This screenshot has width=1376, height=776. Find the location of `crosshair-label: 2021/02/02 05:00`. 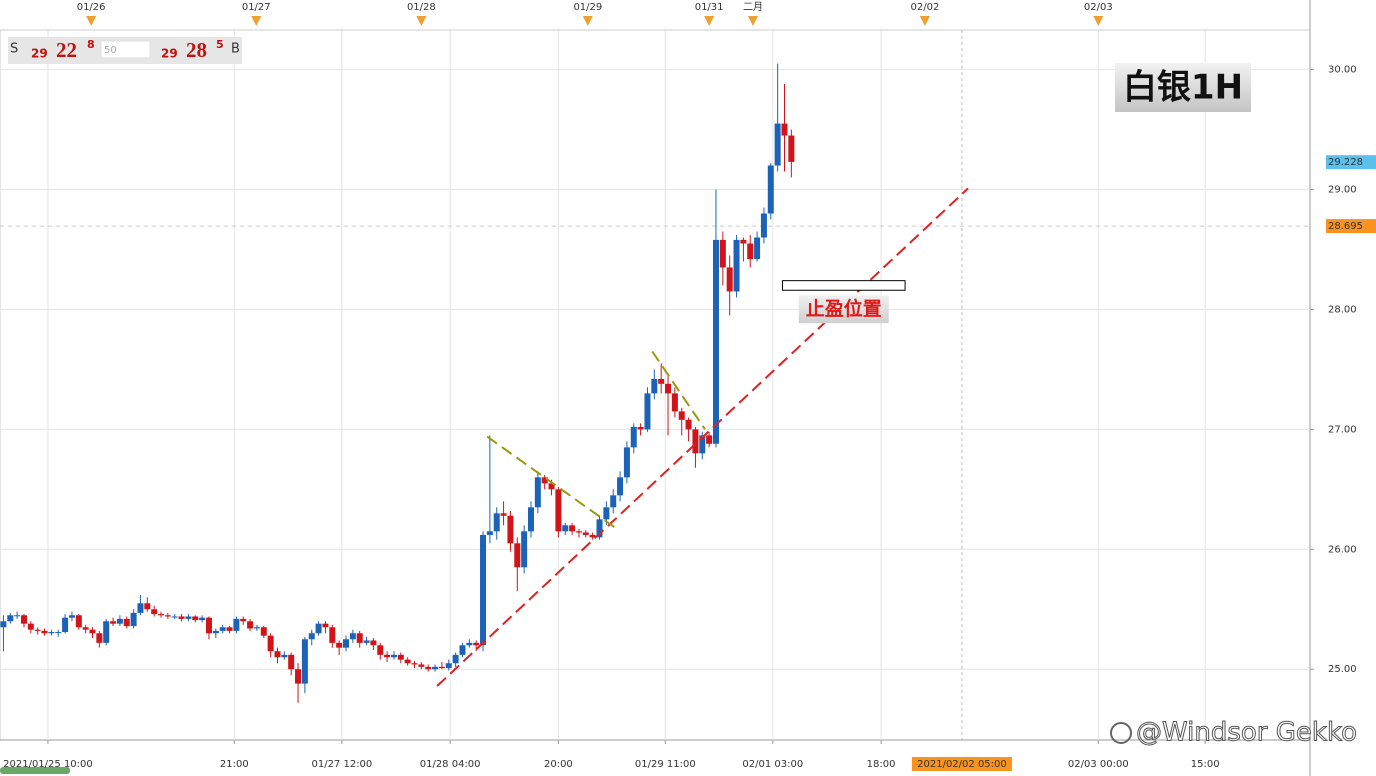

crosshair-label: 2021/02/02 05:00 is located at coordinates (962, 764).